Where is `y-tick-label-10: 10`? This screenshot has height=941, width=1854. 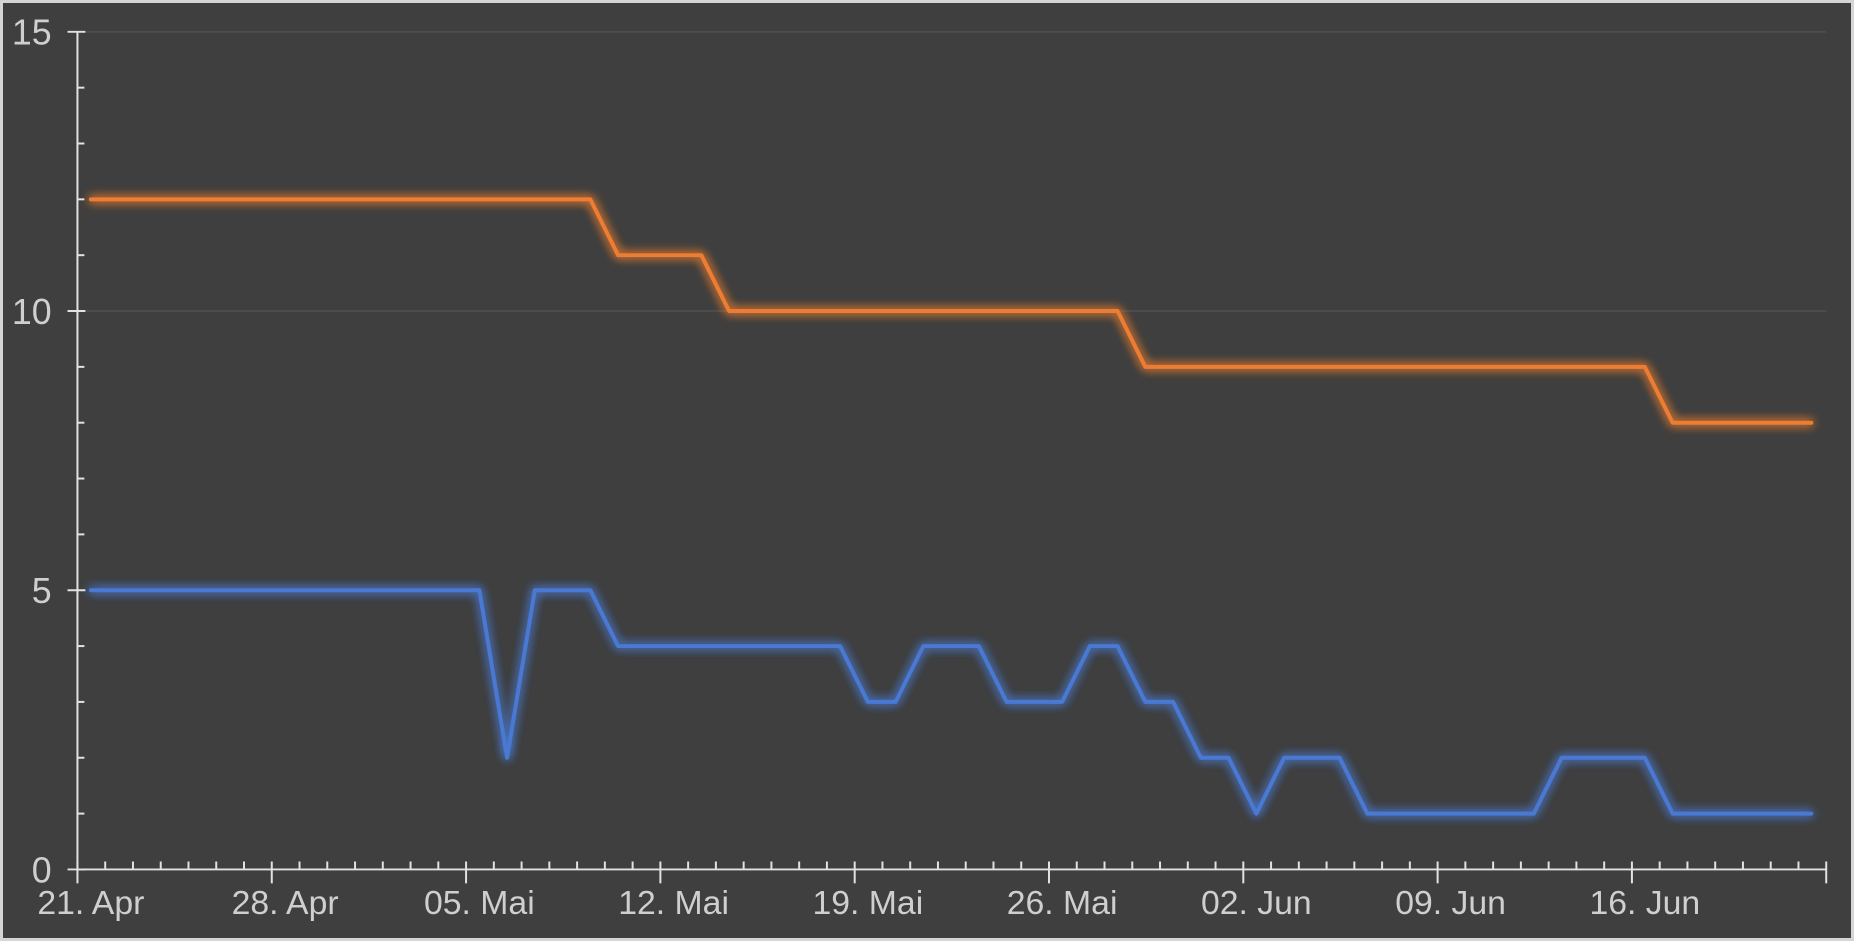 y-tick-label-10: 10 is located at coordinates (32, 312).